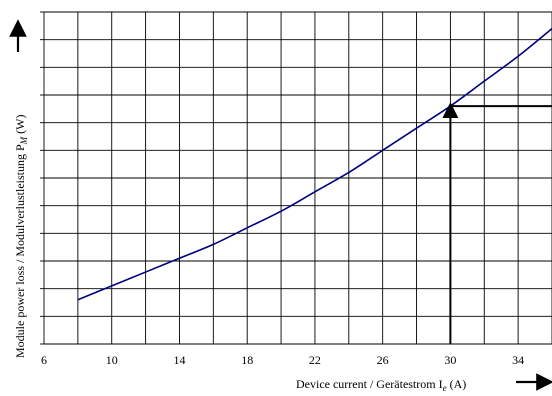 The height and width of the screenshot is (396, 552). Describe the element at coordinates (315, 360) in the screenshot. I see `x-tick-label: 22` at that location.